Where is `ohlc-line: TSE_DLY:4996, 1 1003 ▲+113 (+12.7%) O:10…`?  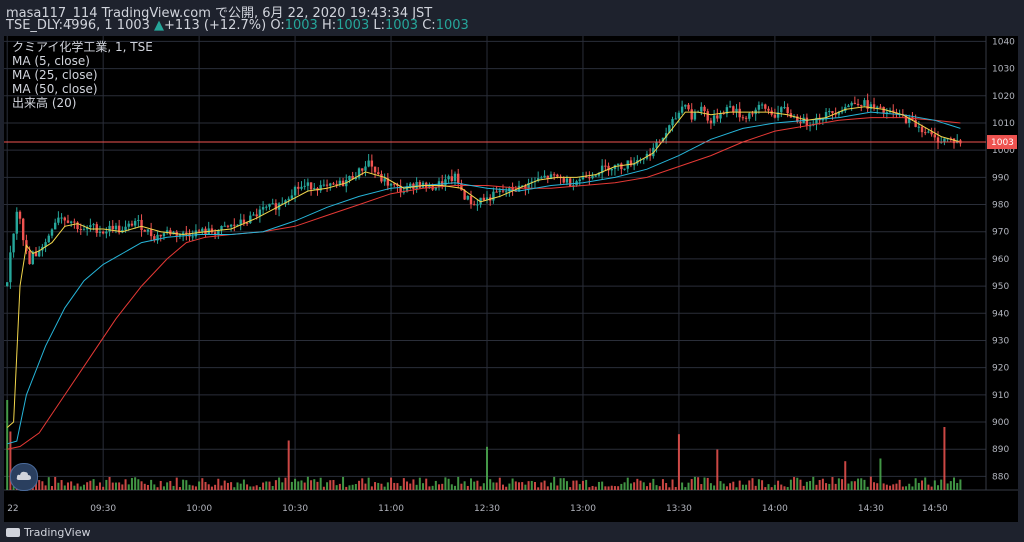 ohlc-line: TSE_DLY:4996, 1 1003 ▲+113 (+12.7%) O:10… is located at coordinates (237, 25).